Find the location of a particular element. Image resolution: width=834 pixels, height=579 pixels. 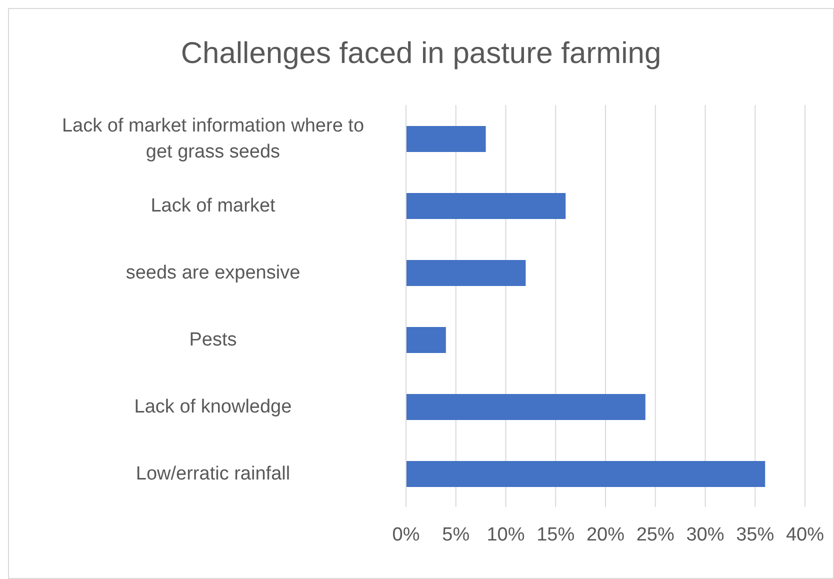

y-tick-label: Lack of knowledge is located at coordinates (213, 406).